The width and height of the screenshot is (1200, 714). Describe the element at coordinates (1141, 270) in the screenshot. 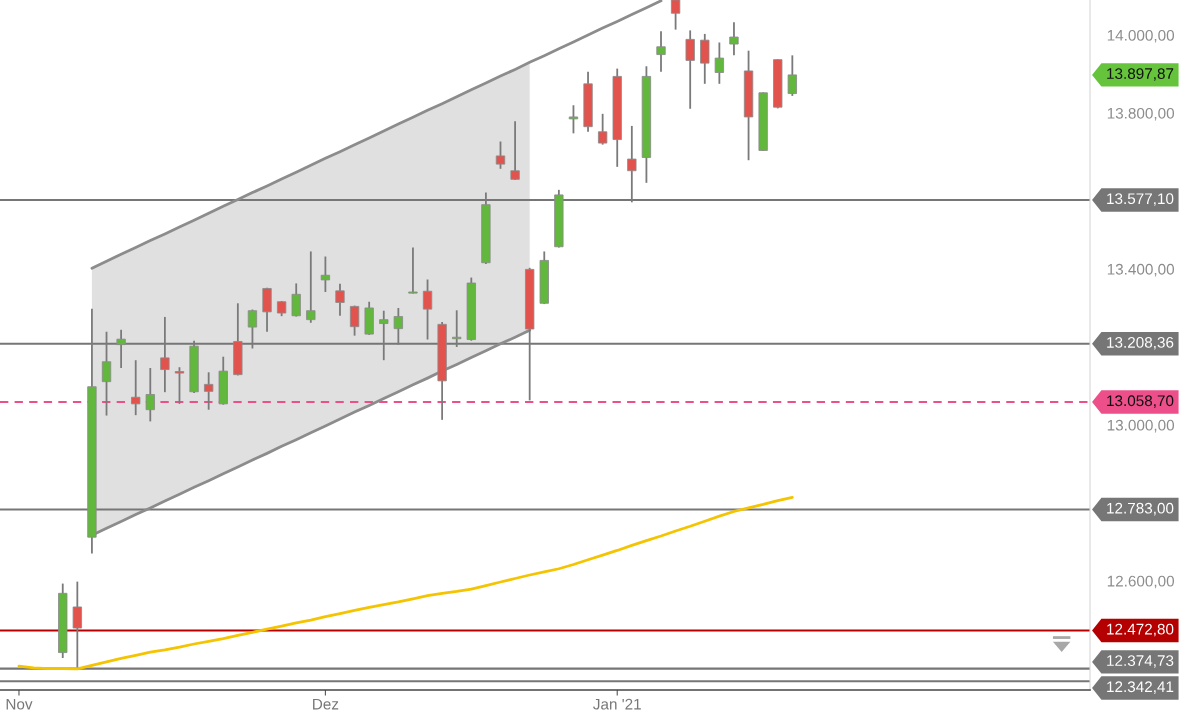

I see `y-tick-label: 13.400,00` at that location.